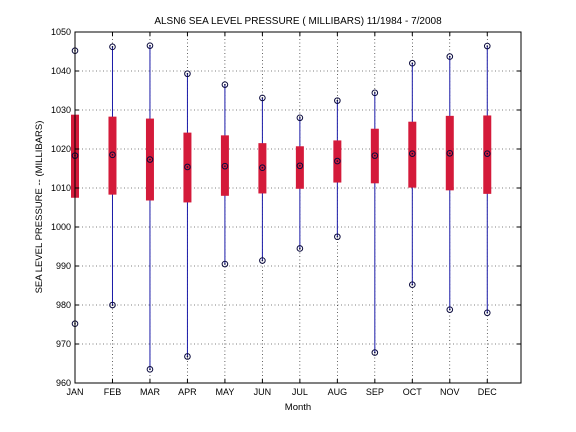 This screenshot has height=432, width=576. I want to click on max-marker-nov, so click(450, 56).